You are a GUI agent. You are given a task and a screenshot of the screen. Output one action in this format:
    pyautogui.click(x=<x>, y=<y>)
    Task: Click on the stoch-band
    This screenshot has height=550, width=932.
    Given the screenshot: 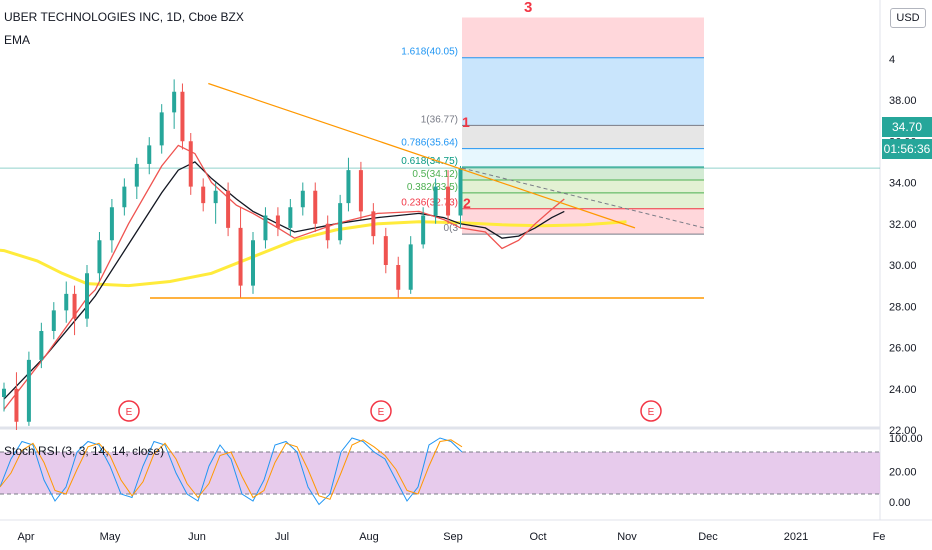 What is the action you would take?
    pyautogui.click(x=440, y=473)
    